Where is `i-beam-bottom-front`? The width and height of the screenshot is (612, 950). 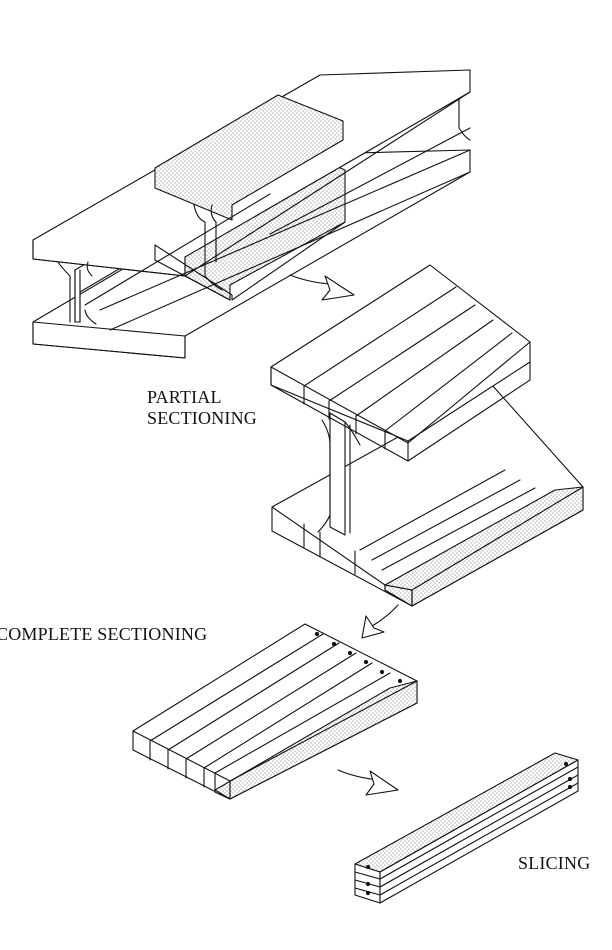
i-beam-bottom-front is located at coordinates (109, 340).